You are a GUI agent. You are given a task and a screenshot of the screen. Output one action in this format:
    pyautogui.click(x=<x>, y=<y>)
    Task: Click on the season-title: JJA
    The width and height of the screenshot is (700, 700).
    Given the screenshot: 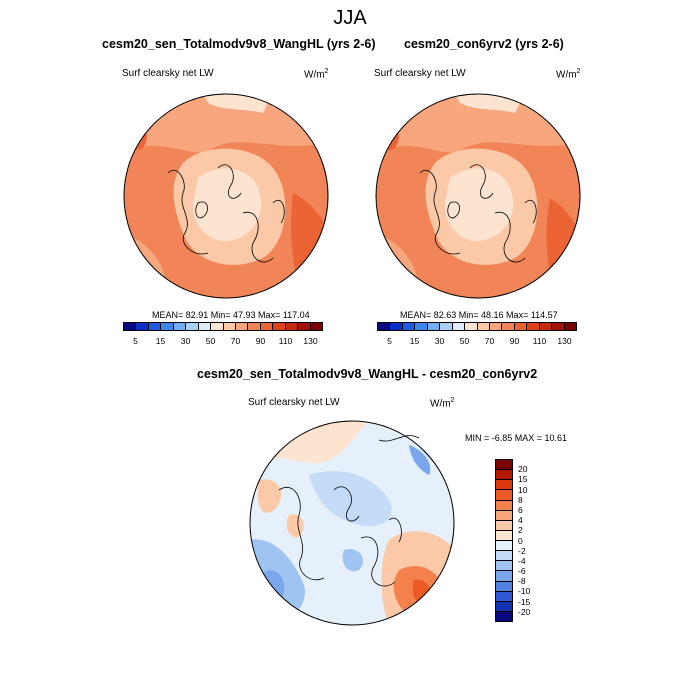 What is the action you would take?
    pyautogui.click(x=350, y=18)
    